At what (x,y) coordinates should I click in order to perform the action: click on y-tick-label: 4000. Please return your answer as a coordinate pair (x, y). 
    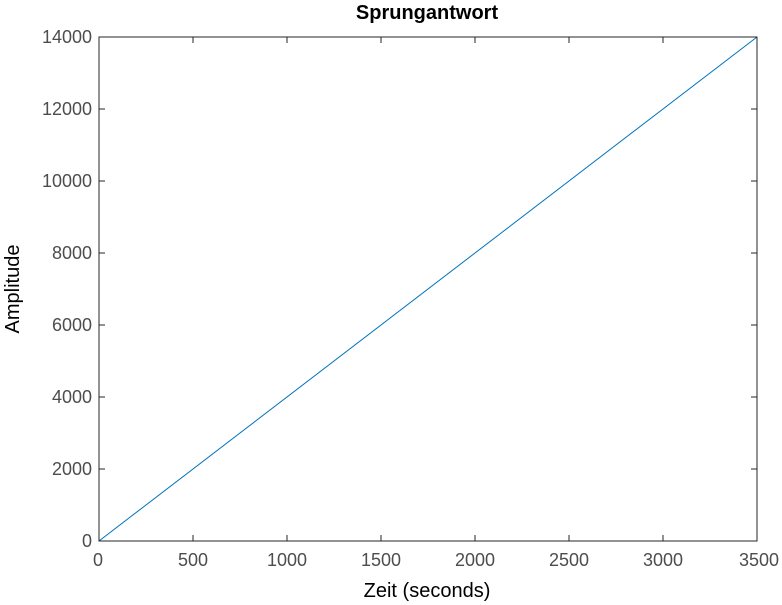
    Looking at the image, I should click on (72, 397).